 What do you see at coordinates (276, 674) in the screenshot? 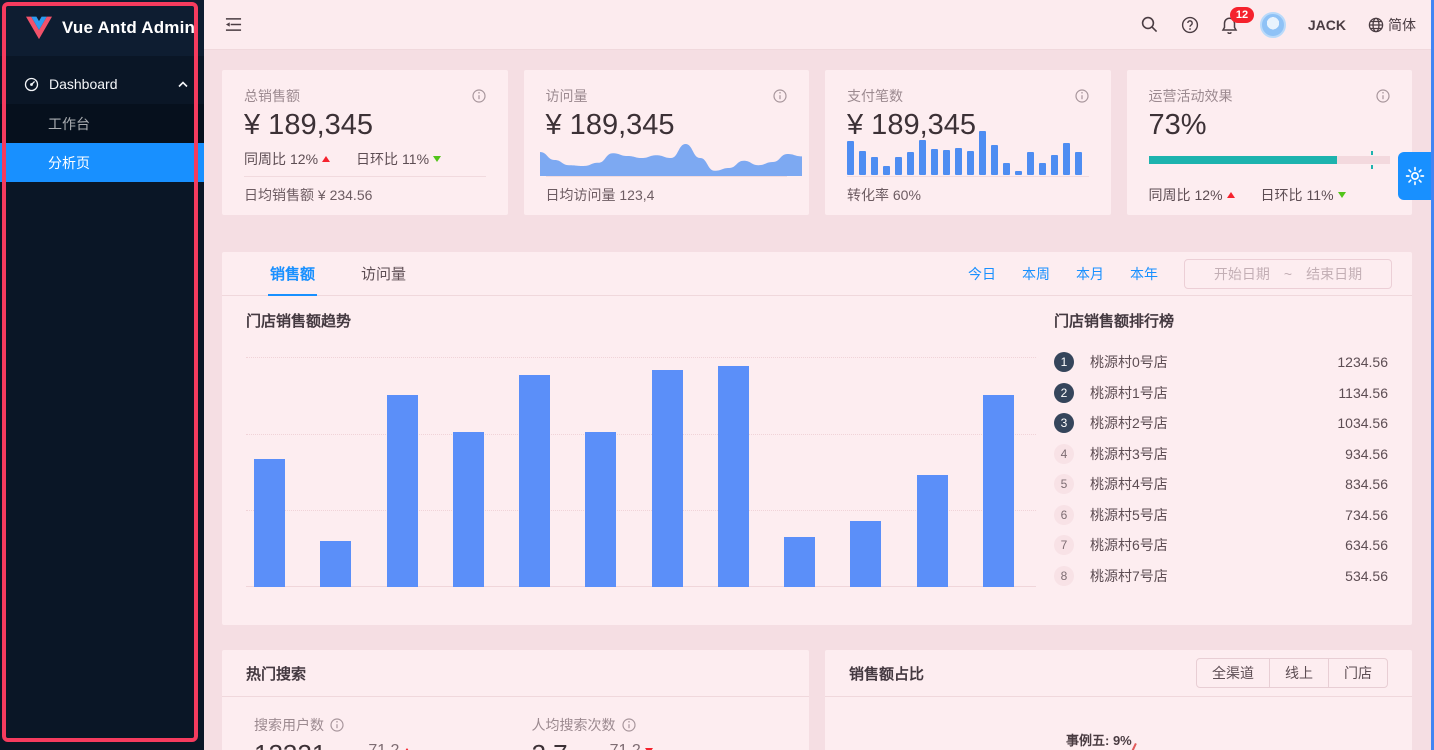
I see `card-title: 热门搜索` at bounding box center [276, 674].